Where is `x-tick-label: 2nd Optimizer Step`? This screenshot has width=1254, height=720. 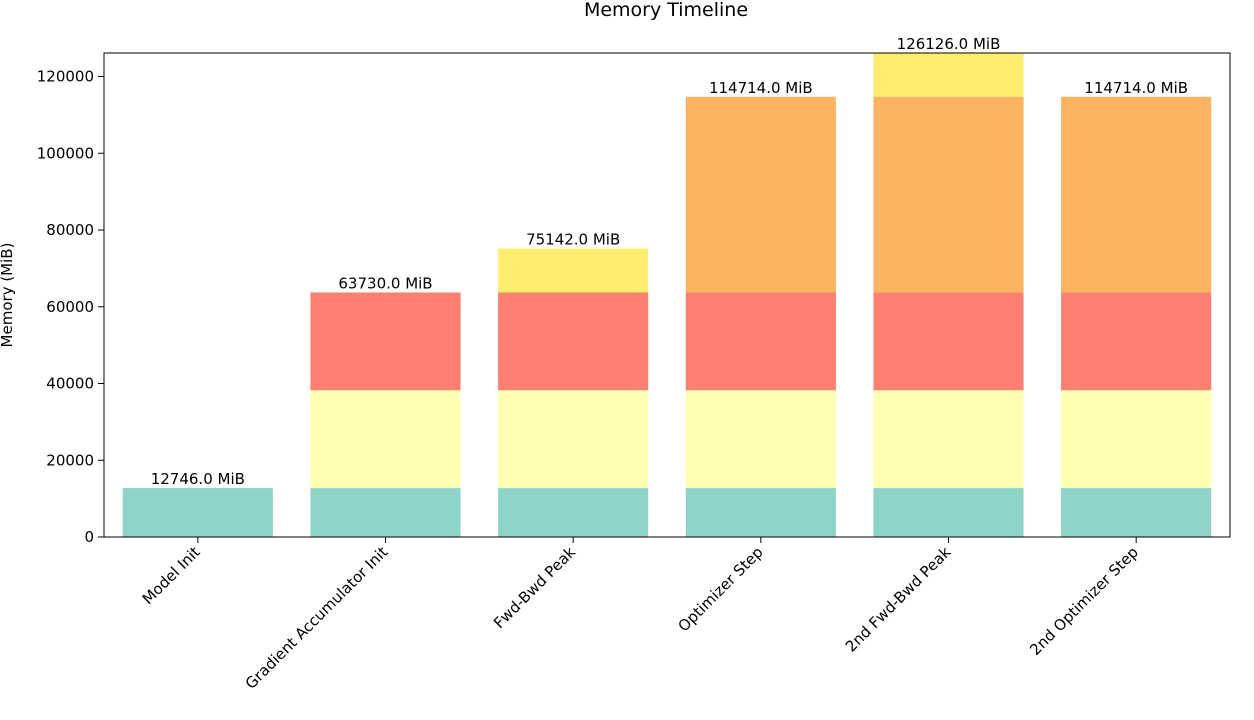
x-tick-label: 2nd Optimizer Step is located at coordinates (1084, 601).